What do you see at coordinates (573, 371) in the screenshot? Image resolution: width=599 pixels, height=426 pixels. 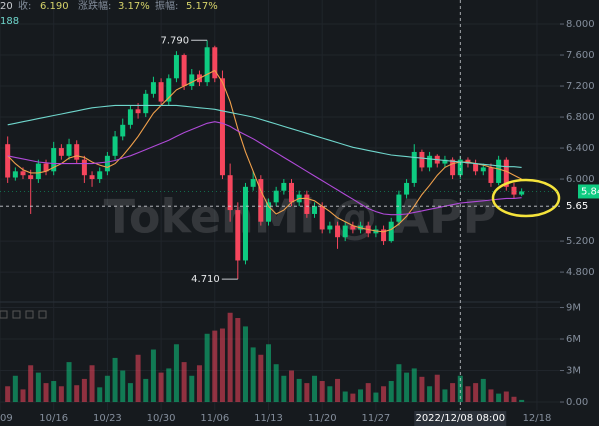 I see `y2-tick-label: 3M` at bounding box center [573, 371].